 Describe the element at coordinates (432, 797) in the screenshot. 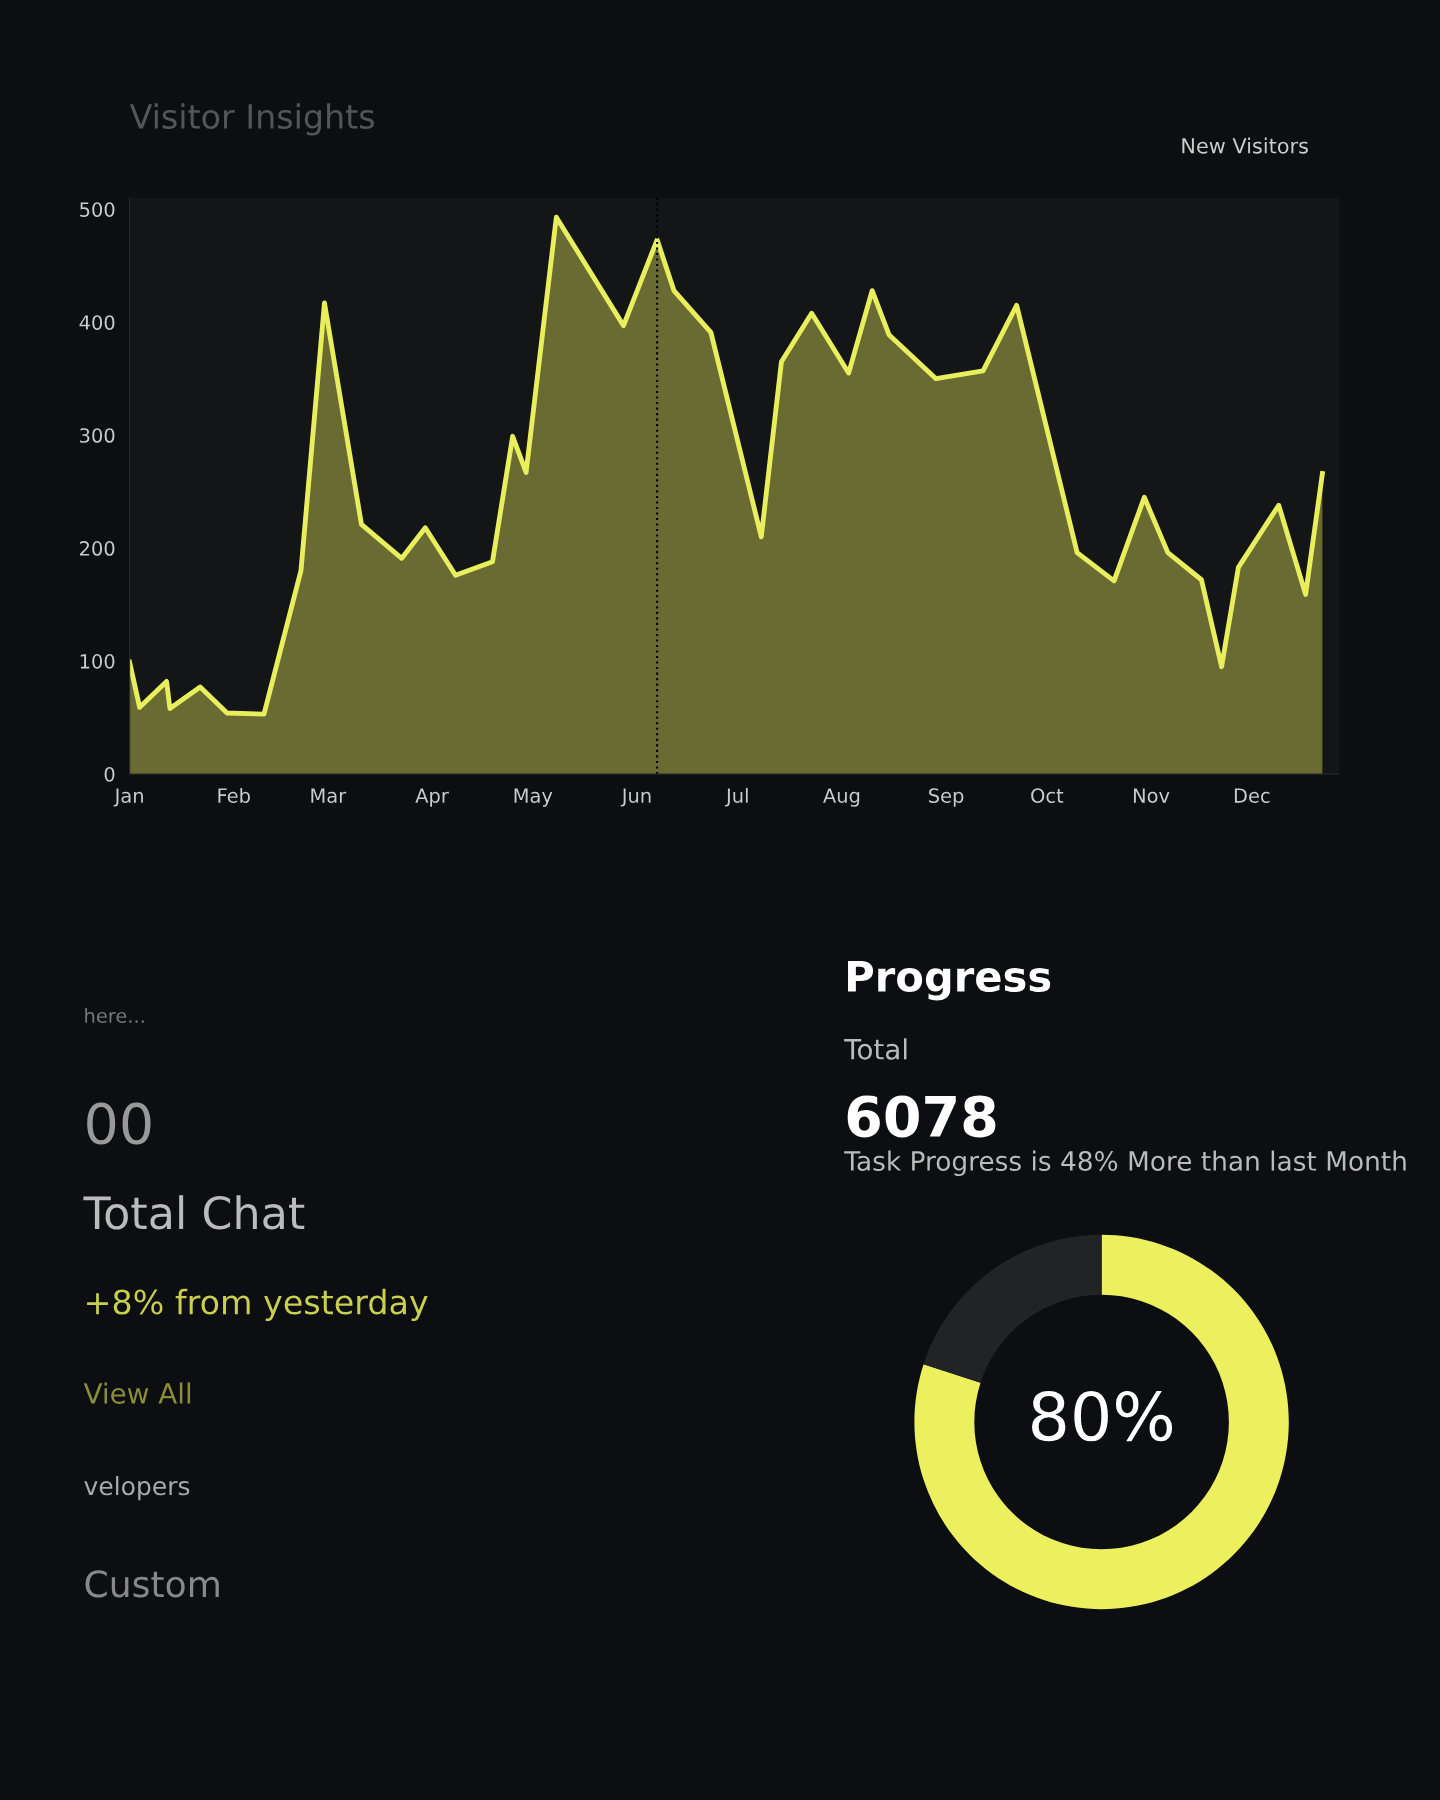

I see `x-tick-label: Apr` at that location.